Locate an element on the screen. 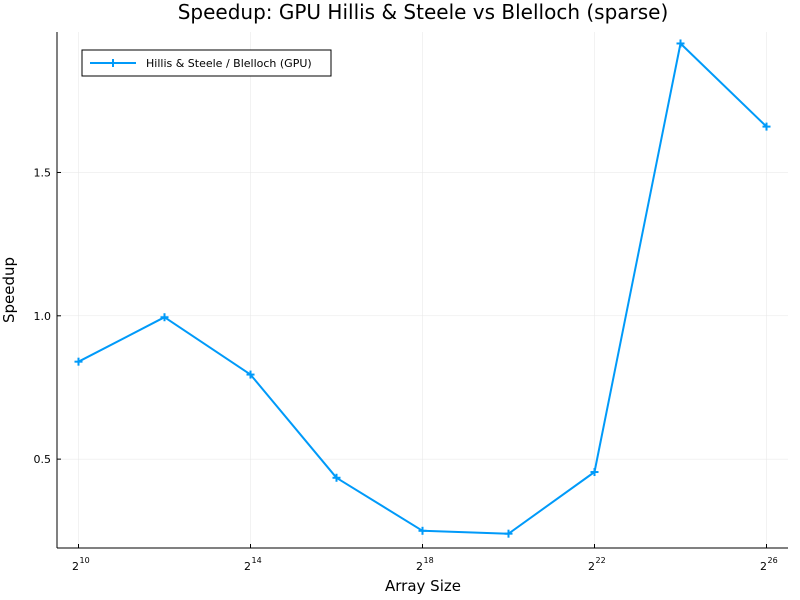  x-tick-exponent: 22 is located at coordinates (601, 560).